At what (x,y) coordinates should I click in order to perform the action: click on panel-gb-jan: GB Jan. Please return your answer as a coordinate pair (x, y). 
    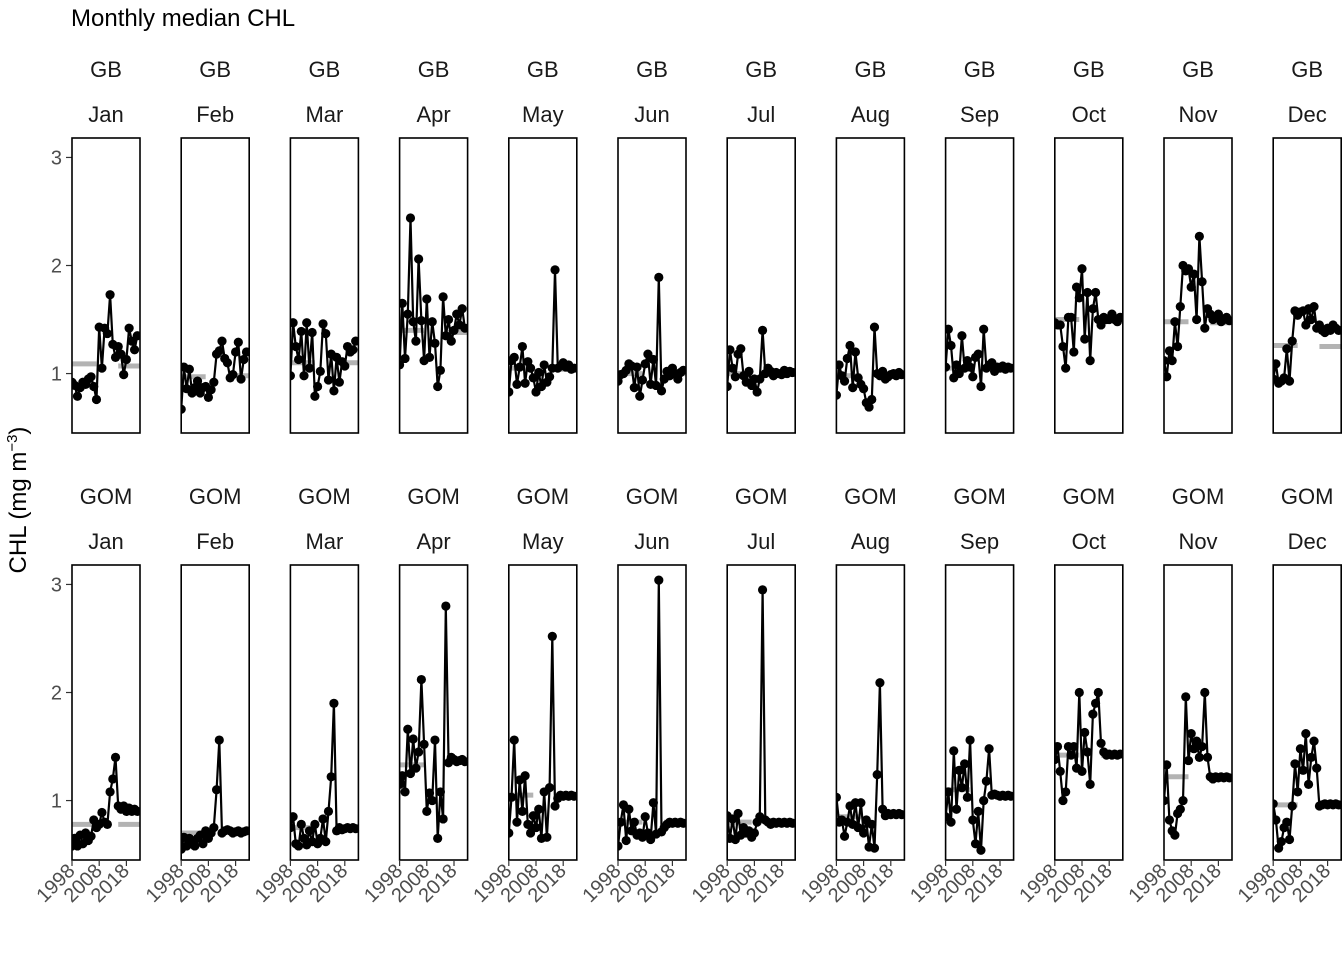
    Looking at the image, I should click on (106, 245).